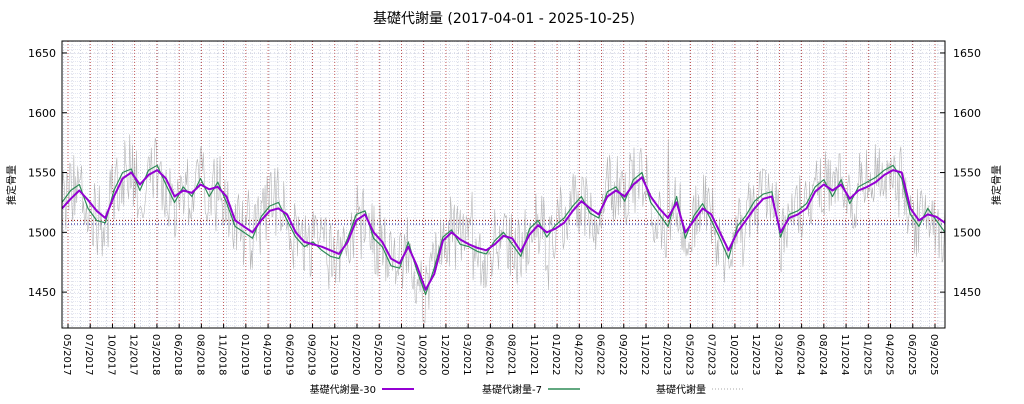  I want to click on y-tick-label-right: 1500, so click(967, 232).